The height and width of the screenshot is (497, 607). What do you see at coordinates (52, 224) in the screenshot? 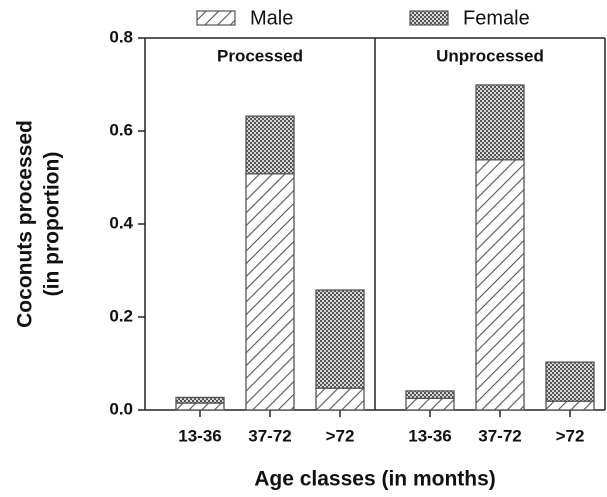
I see `y-axis-label: (in proportion)` at bounding box center [52, 224].